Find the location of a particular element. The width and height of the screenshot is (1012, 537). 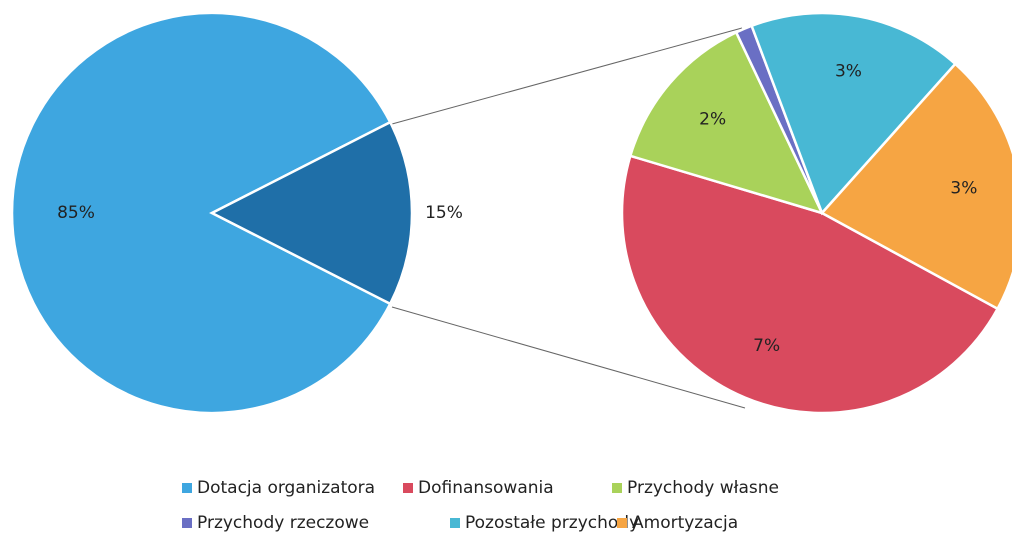

data-label: 15% is located at coordinates (444, 213).